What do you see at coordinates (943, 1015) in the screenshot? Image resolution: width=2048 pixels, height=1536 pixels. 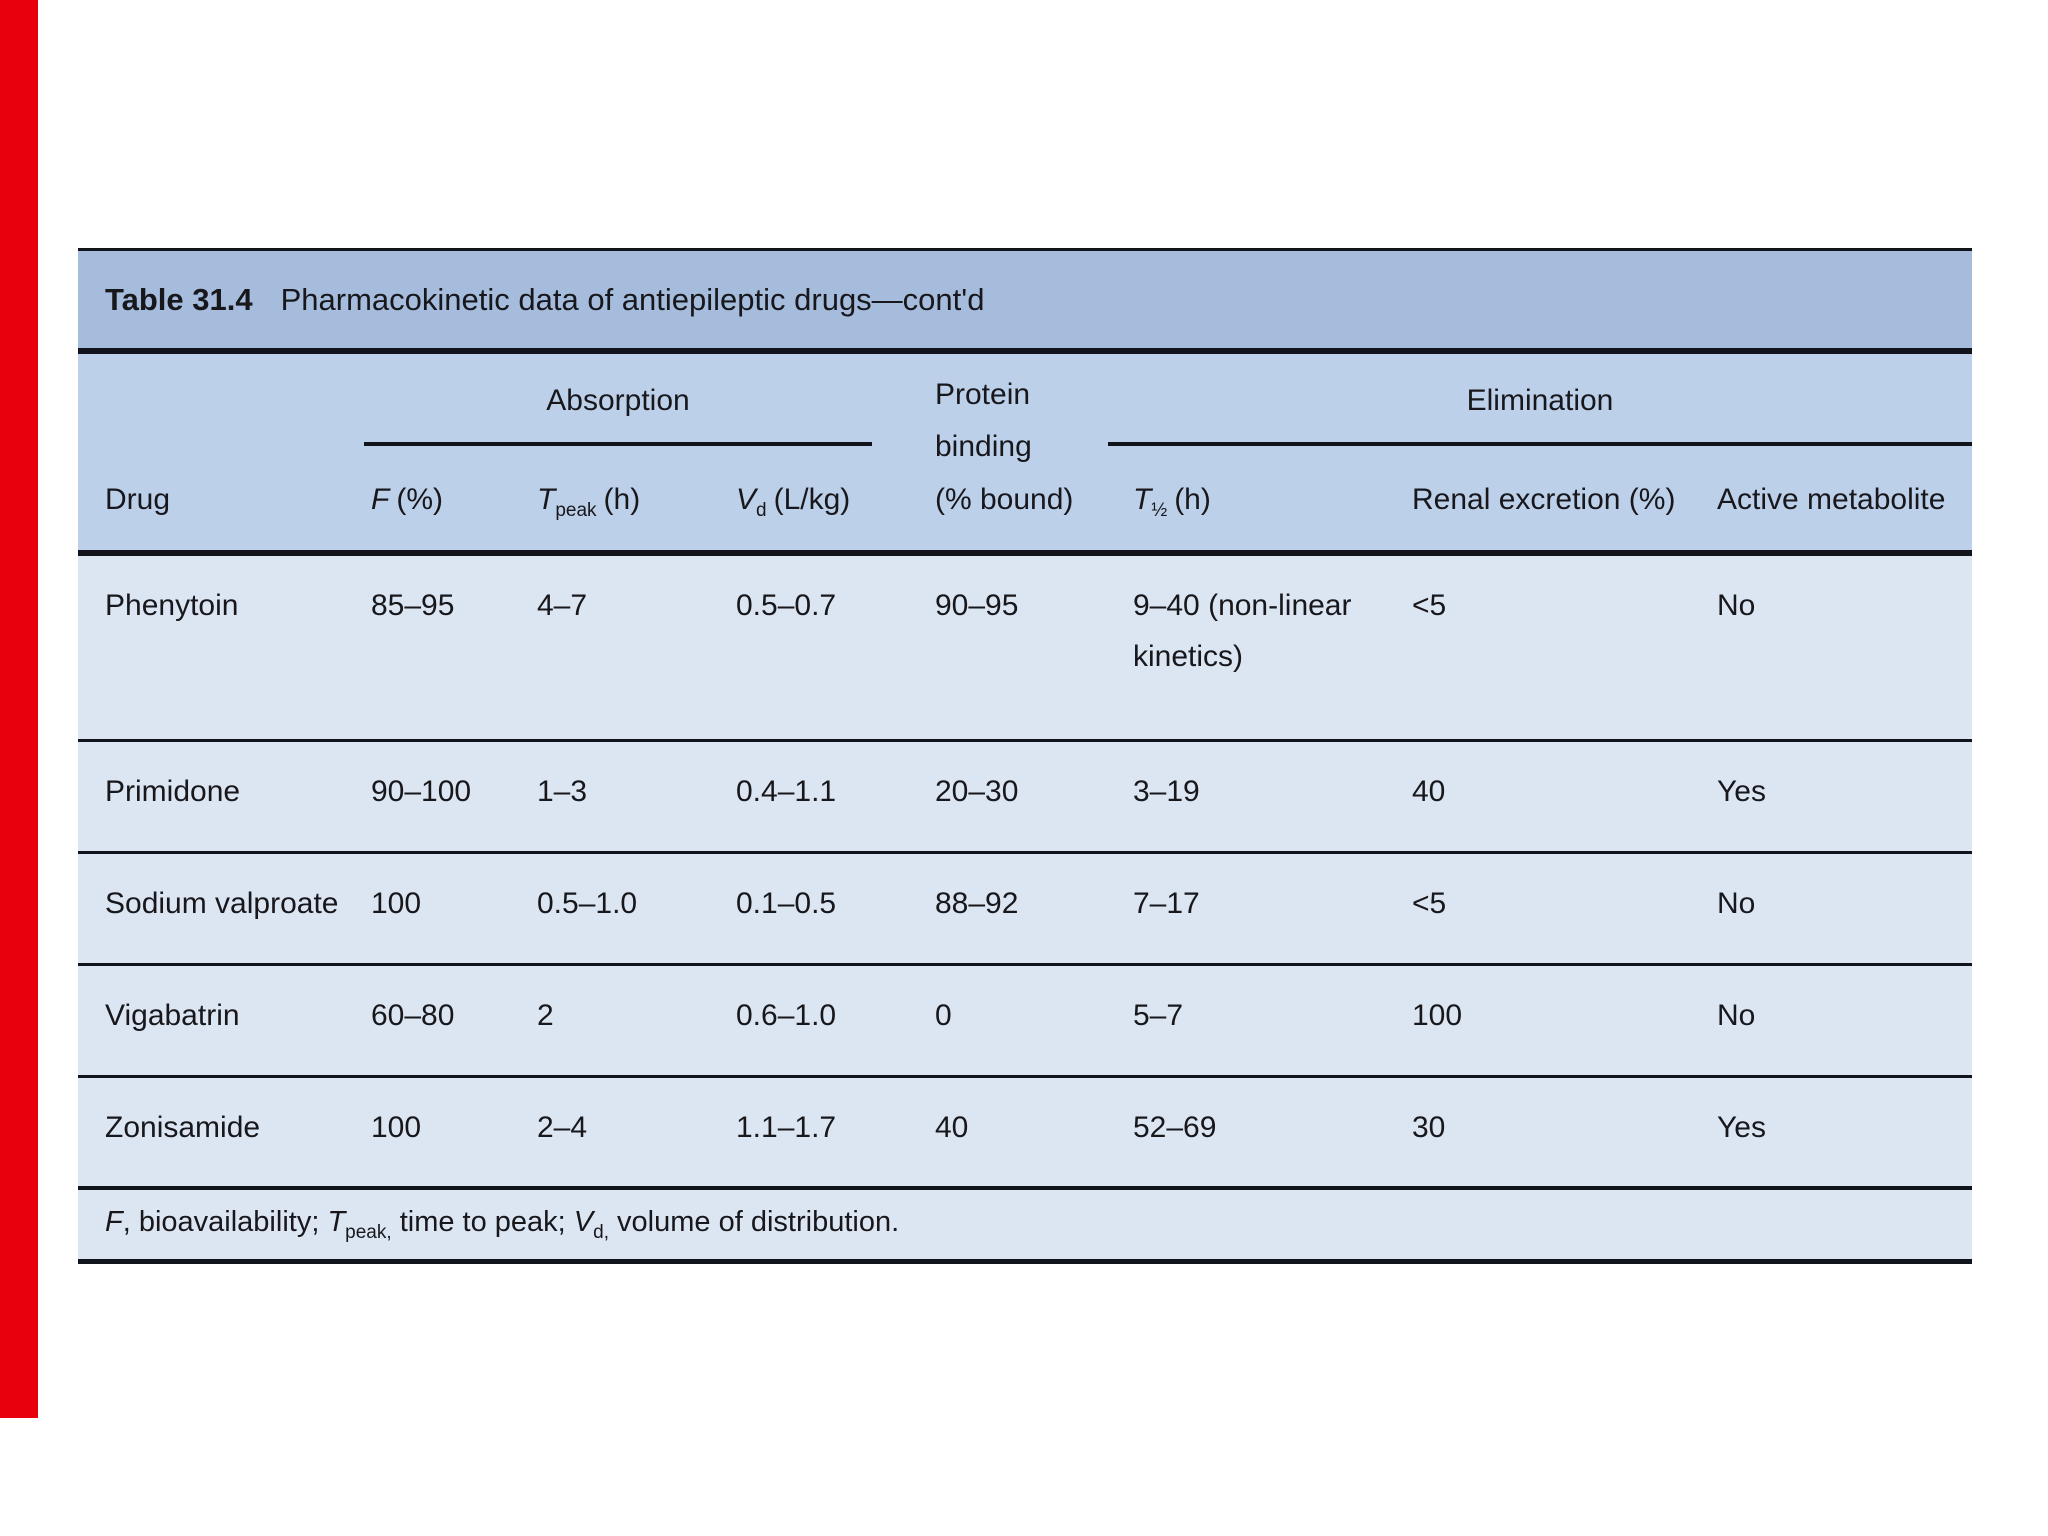 I see `cell-protein-binding: 0` at bounding box center [943, 1015].